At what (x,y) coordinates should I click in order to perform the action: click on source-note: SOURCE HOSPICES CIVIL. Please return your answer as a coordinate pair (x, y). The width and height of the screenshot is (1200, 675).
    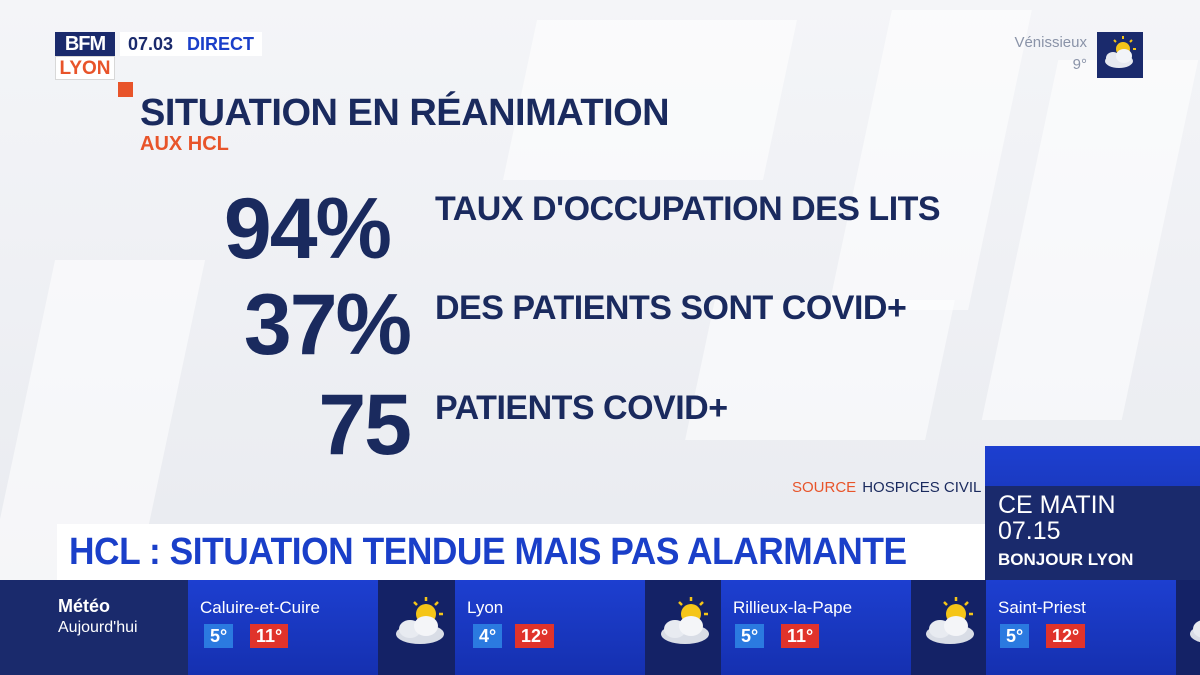
    Looking at the image, I should click on (886, 487).